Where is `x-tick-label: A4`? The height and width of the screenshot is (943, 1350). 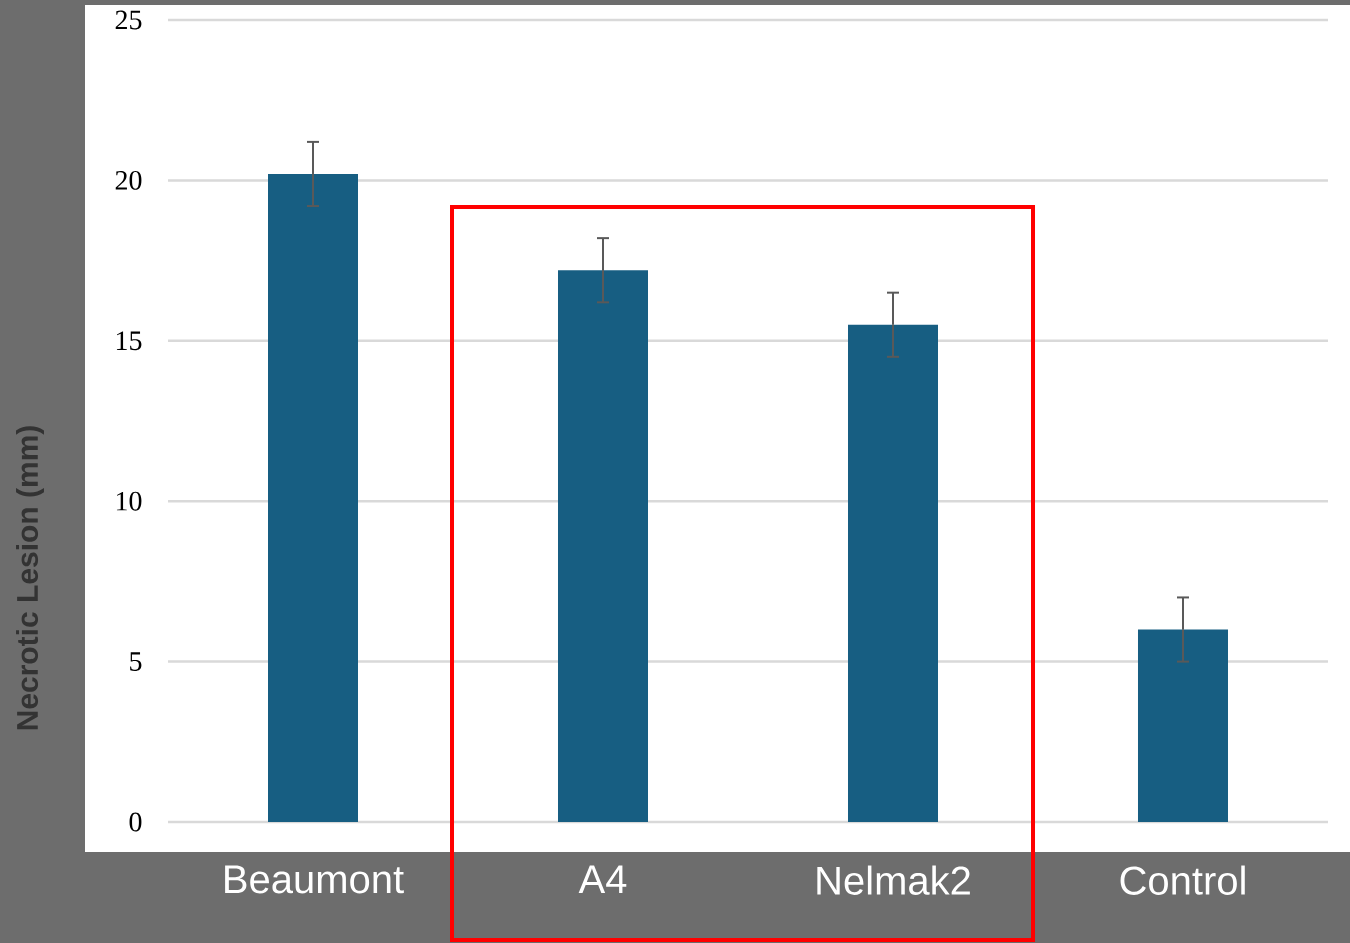 x-tick-label: A4 is located at coordinates (602, 879).